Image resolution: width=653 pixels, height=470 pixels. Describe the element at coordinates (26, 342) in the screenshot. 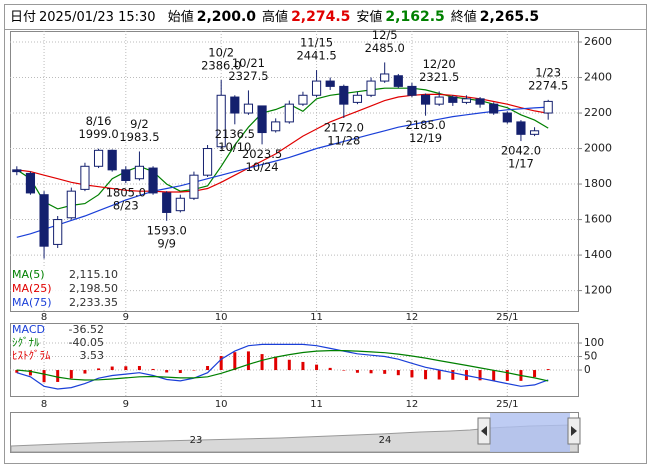

I see `legend-label: ｼｸﾞﾅﾙ` at that location.